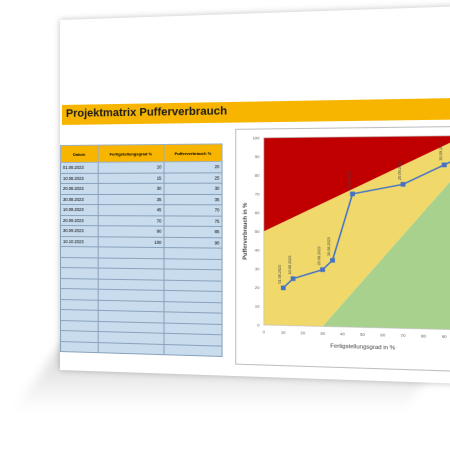  Describe the element at coordinates (78, 167) in the screenshot. I see `cell-datum: 01.08.2023` at that location.